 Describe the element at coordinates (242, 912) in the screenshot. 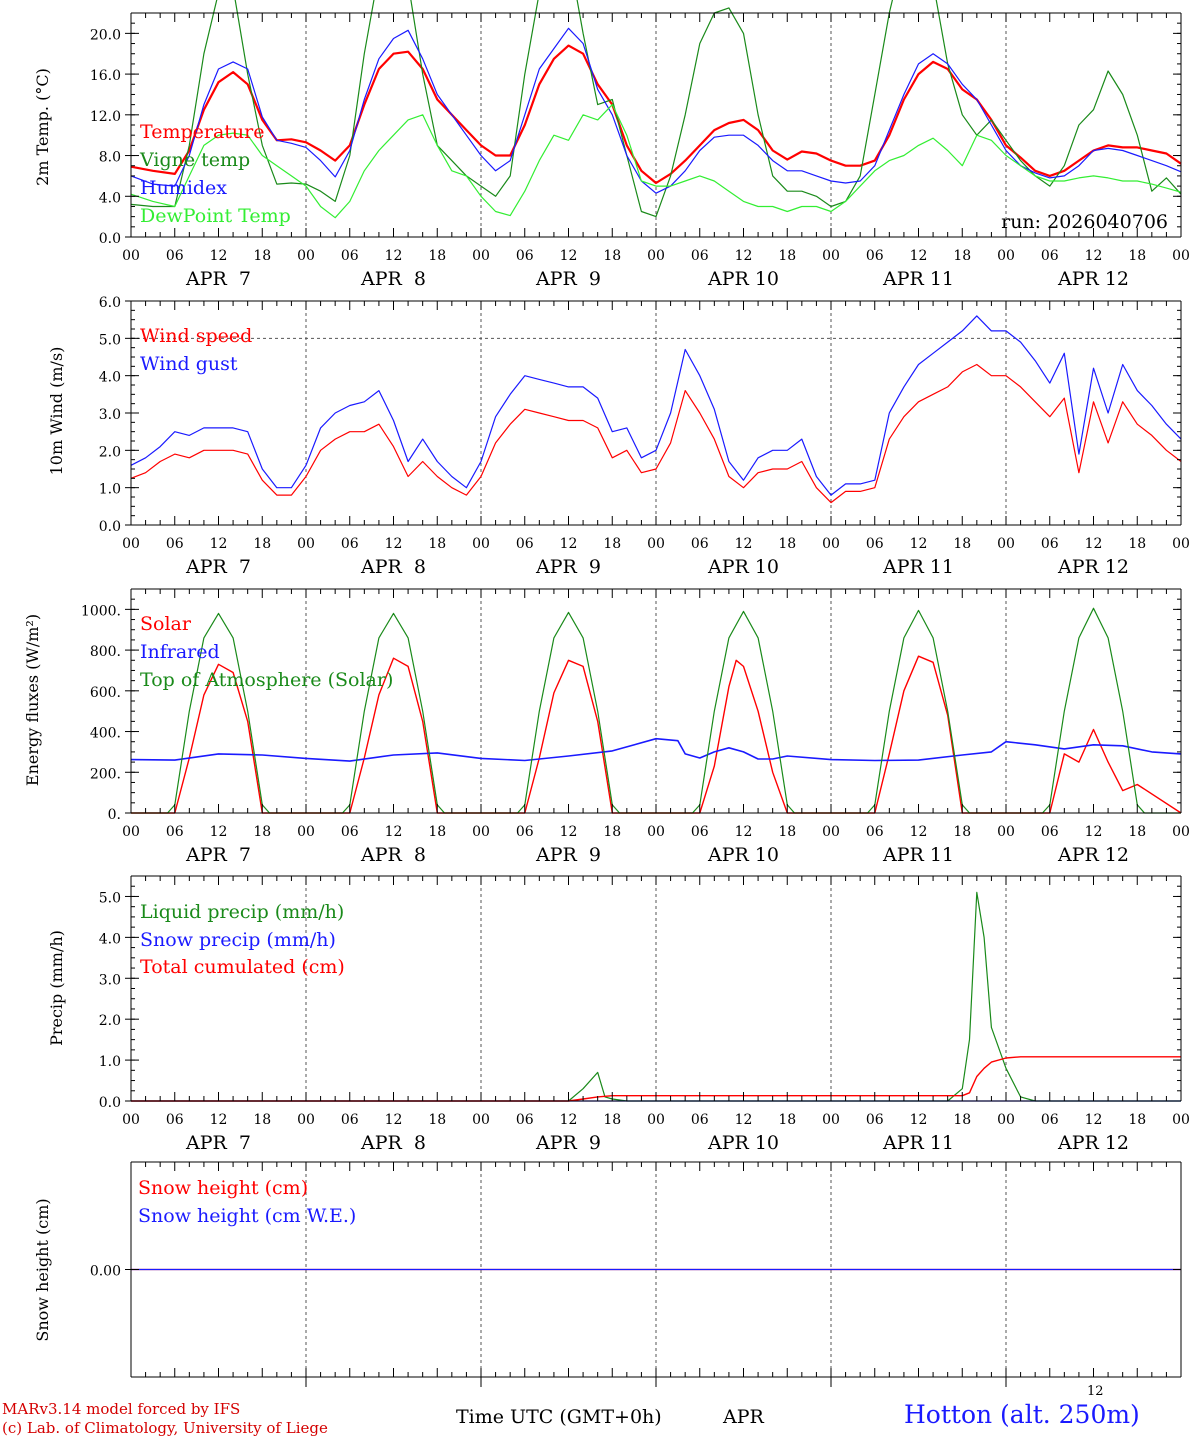

I see `legend-entry: Liquid precip (mm/h)` at that location.